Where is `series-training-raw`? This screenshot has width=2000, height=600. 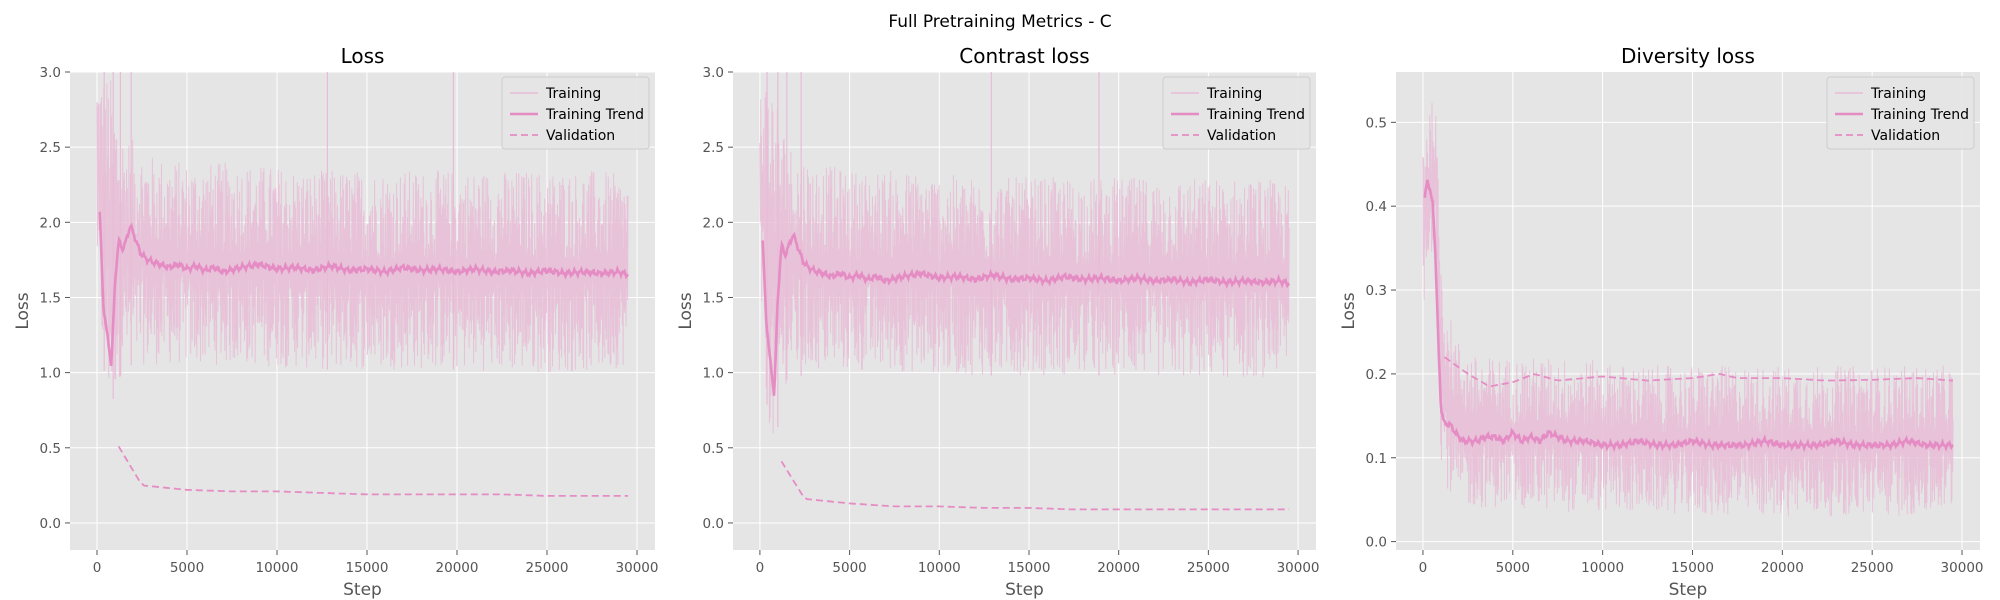 series-training-raw is located at coordinates (362, 230).